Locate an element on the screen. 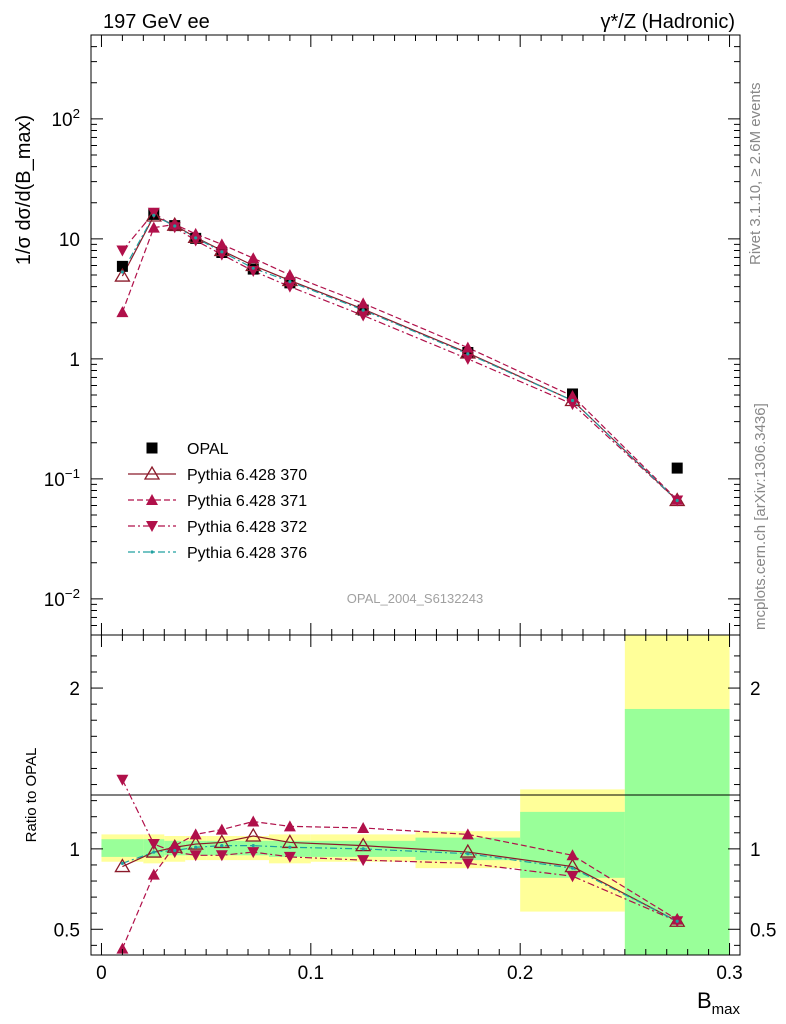 This screenshot has width=786, height=1024. legend-label: Pythia 6.428 371 is located at coordinates (247, 501).